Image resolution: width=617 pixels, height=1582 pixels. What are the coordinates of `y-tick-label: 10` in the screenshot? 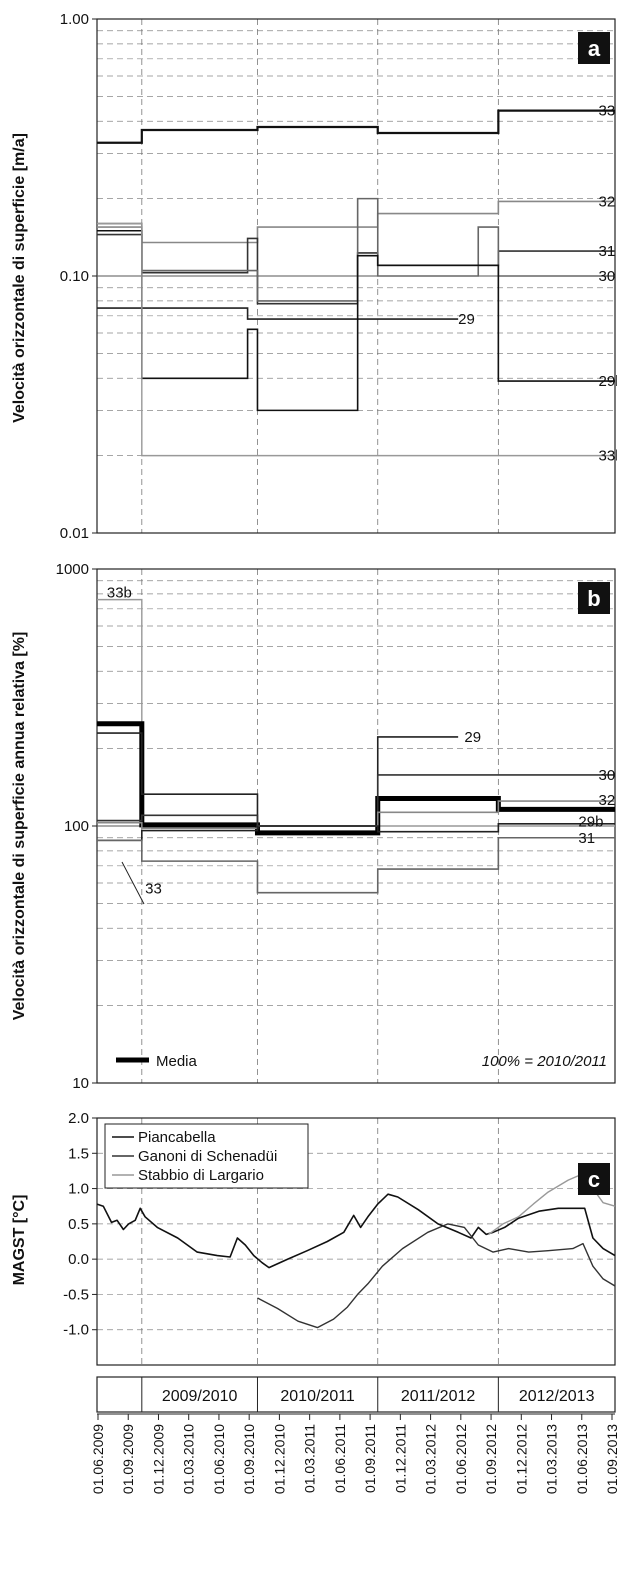 It's located at (80, 1083).